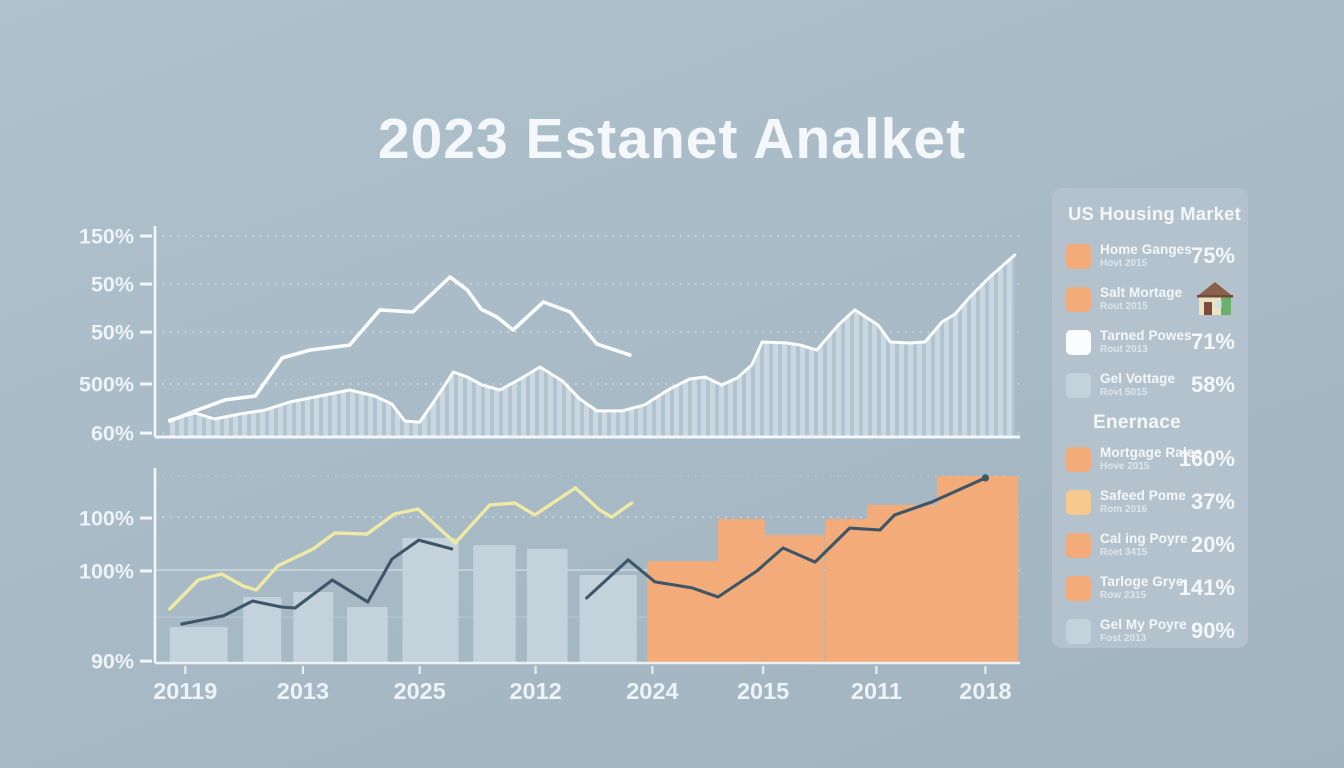  What do you see at coordinates (1212, 630) in the screenshot?
I see `legend-value: 90%` at bounding box center [1212, 630].